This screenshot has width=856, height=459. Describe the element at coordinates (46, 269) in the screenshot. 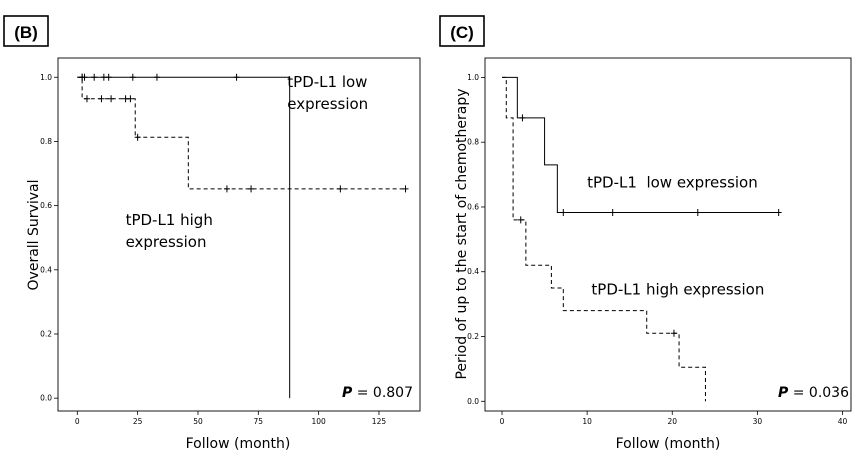

I see `panel-b-y-tick-label: 0.4` at that location.